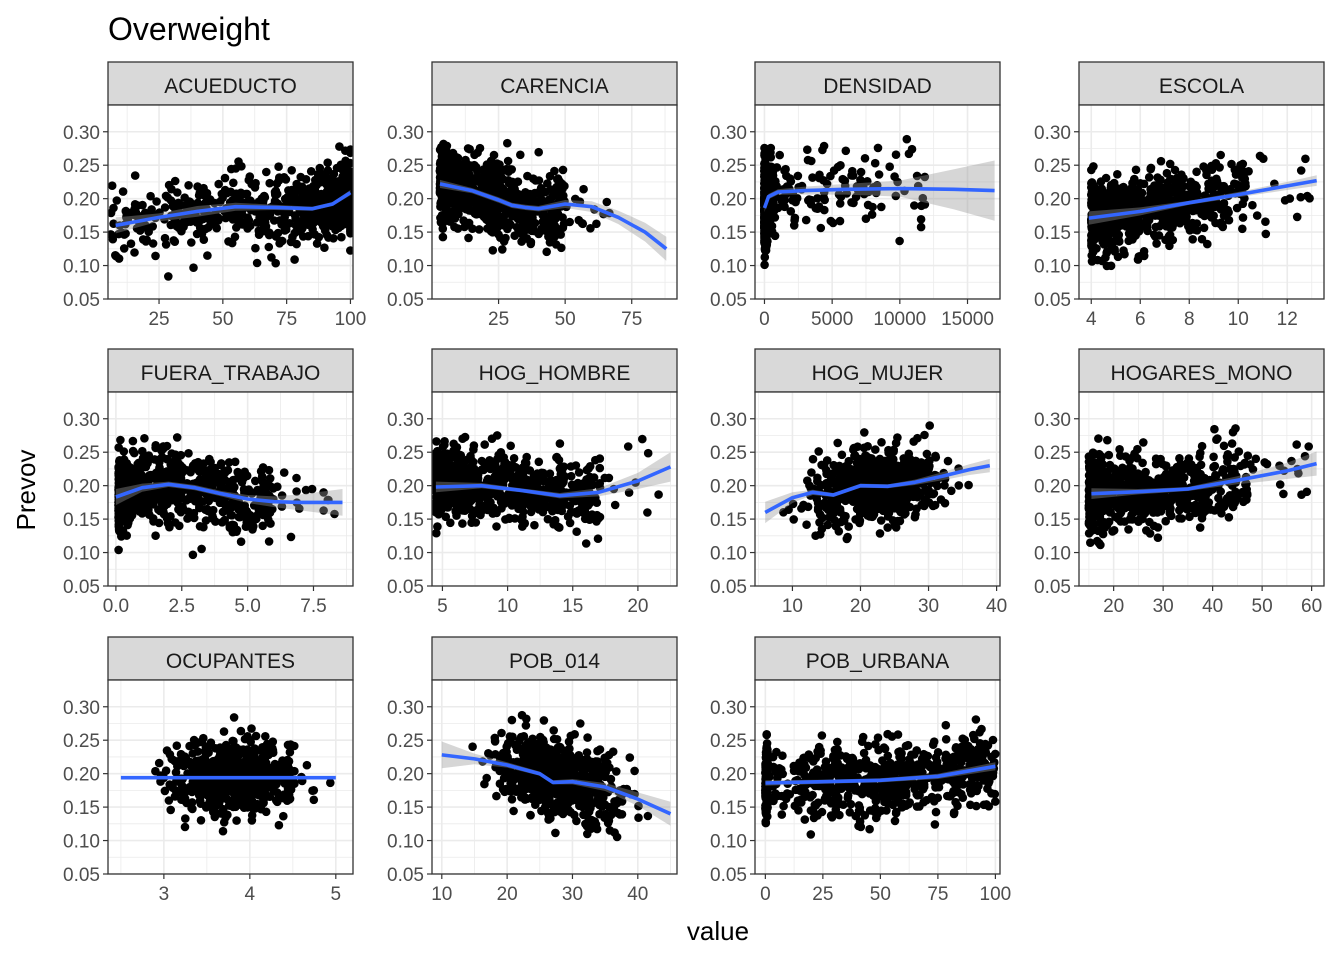 This screenshot has width=1344, height=960. Describe the element at coordinates (1203, 199) in the screenshot. I see `smooth-line` at that location.